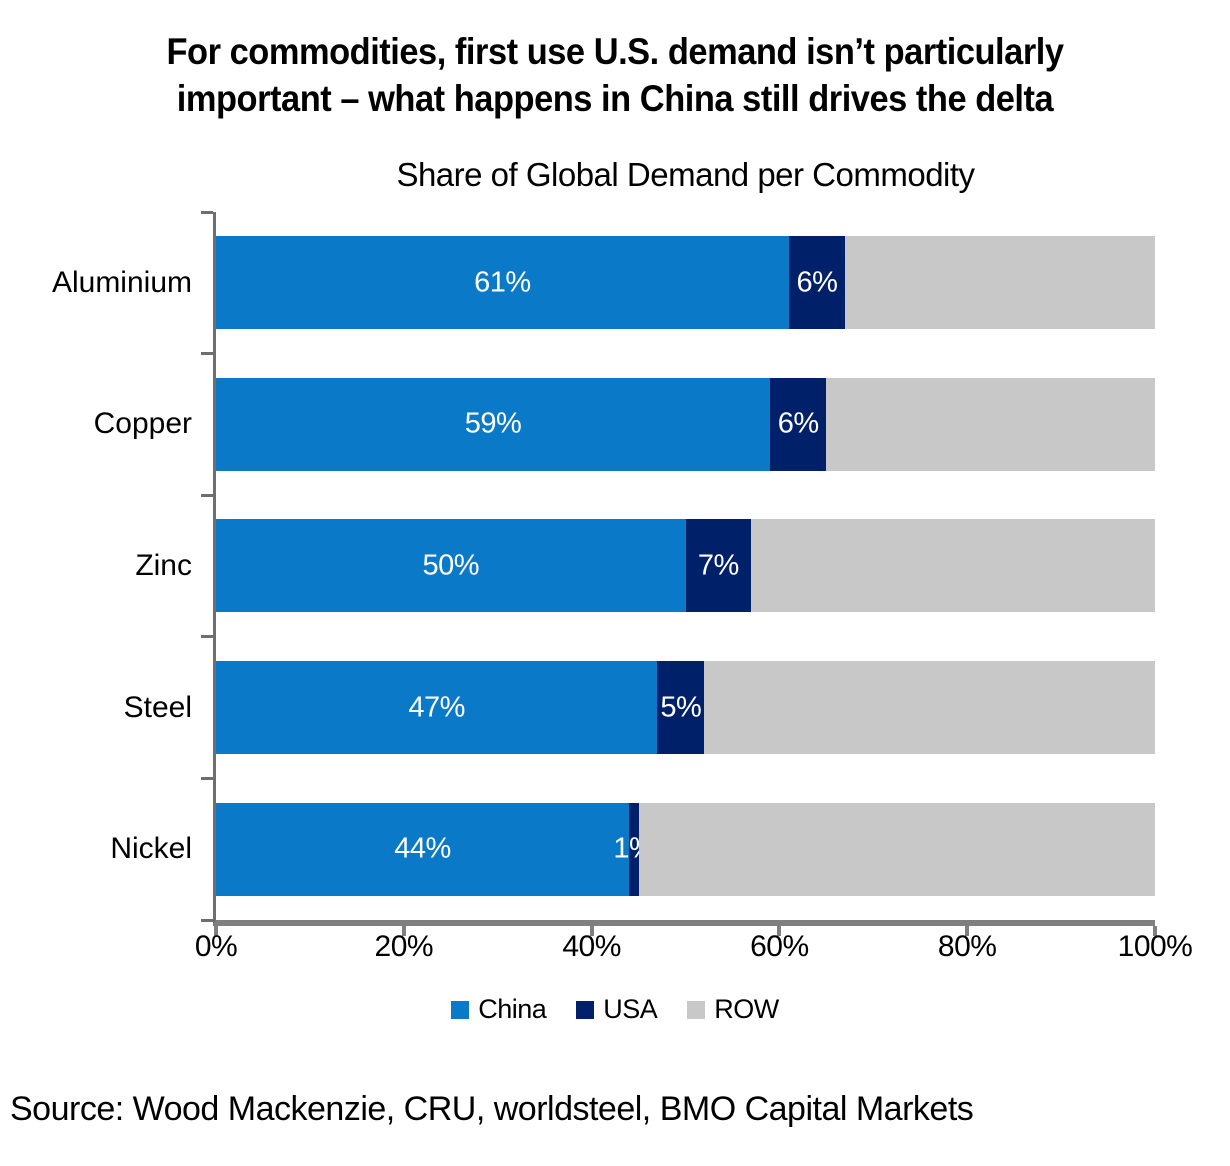 Image resolution: width=1230 pixels, height=1166 pixels. Describe the element at coordinates (460, 1009) in the screenshot. I see `legend-swatch-china` at that location.